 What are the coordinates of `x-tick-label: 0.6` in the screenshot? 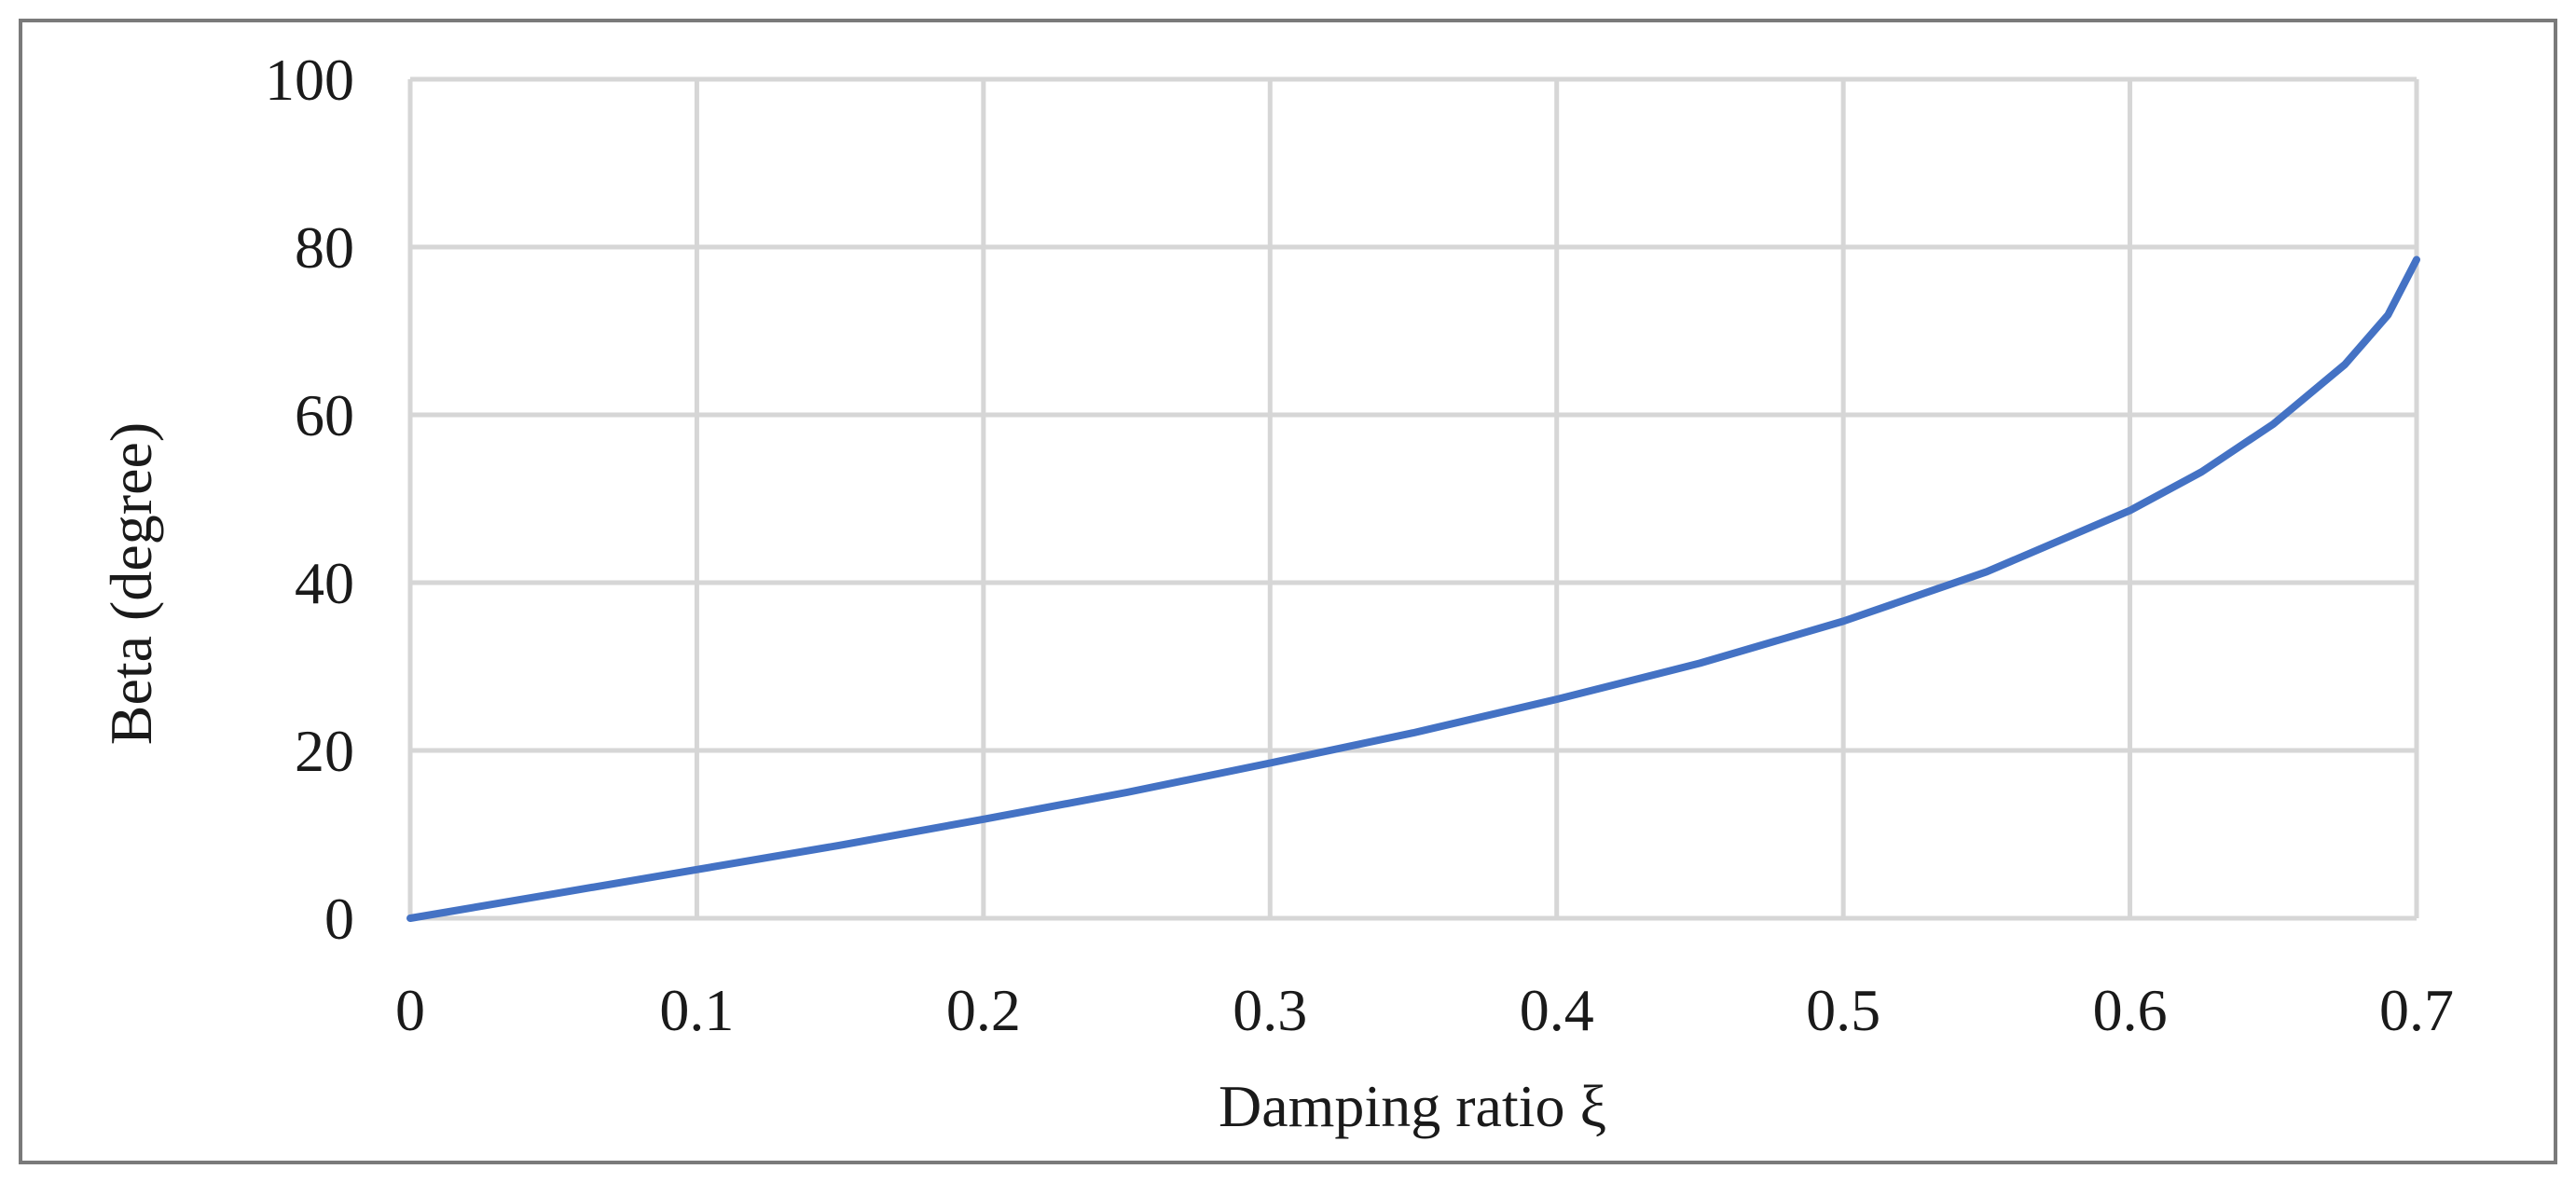 It's located at (2130, 1010).